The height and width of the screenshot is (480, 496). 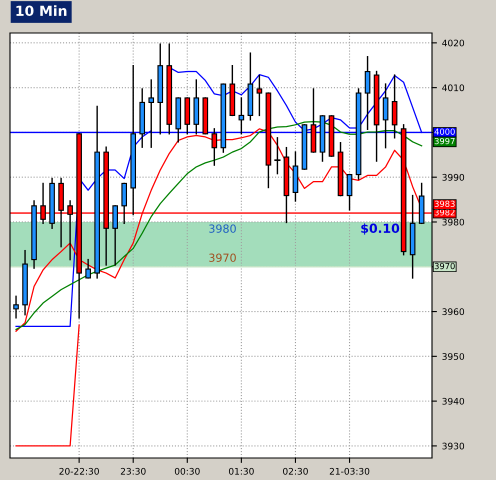 What do you see at coordinates (444, 266) in the screenshot?
I see `ref-line-label: 3970` at bounding box center [444, 266].